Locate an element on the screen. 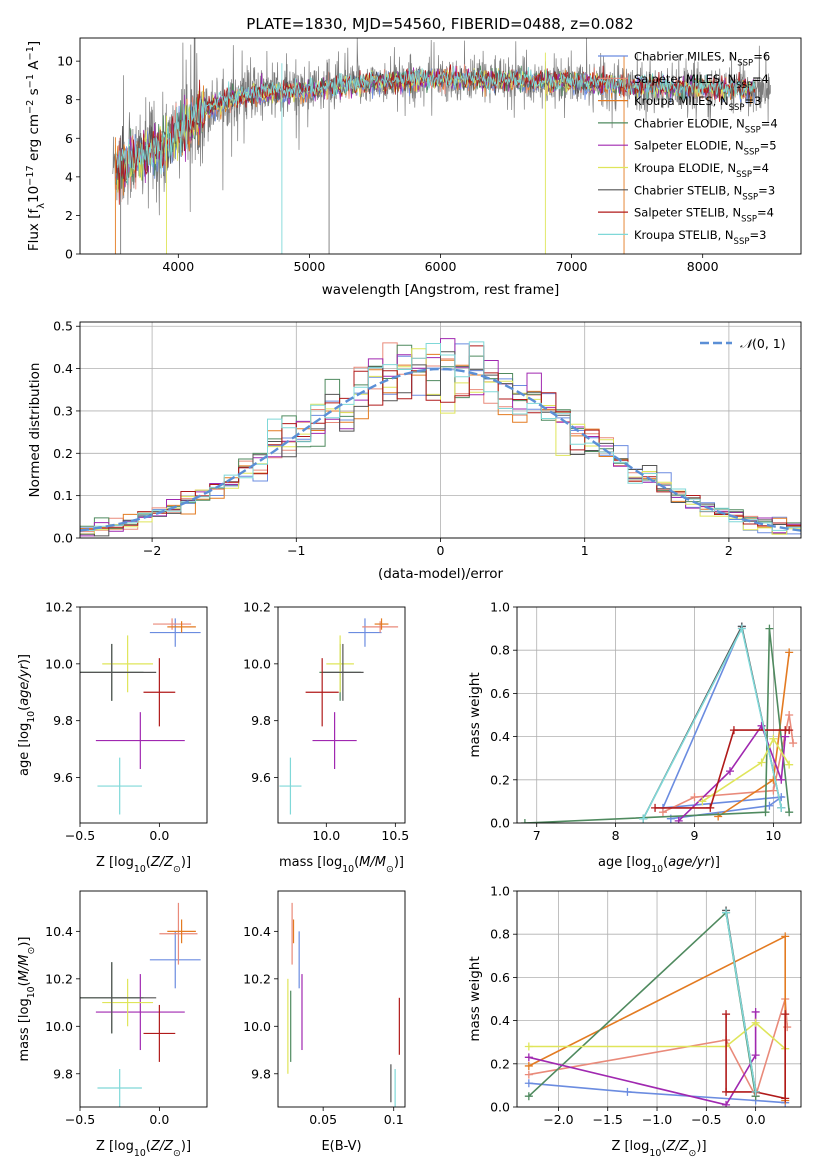 The width and height of the screenshot is (819, 1170). y-tick-label: 0.0 is located at coordinates (500, 823).